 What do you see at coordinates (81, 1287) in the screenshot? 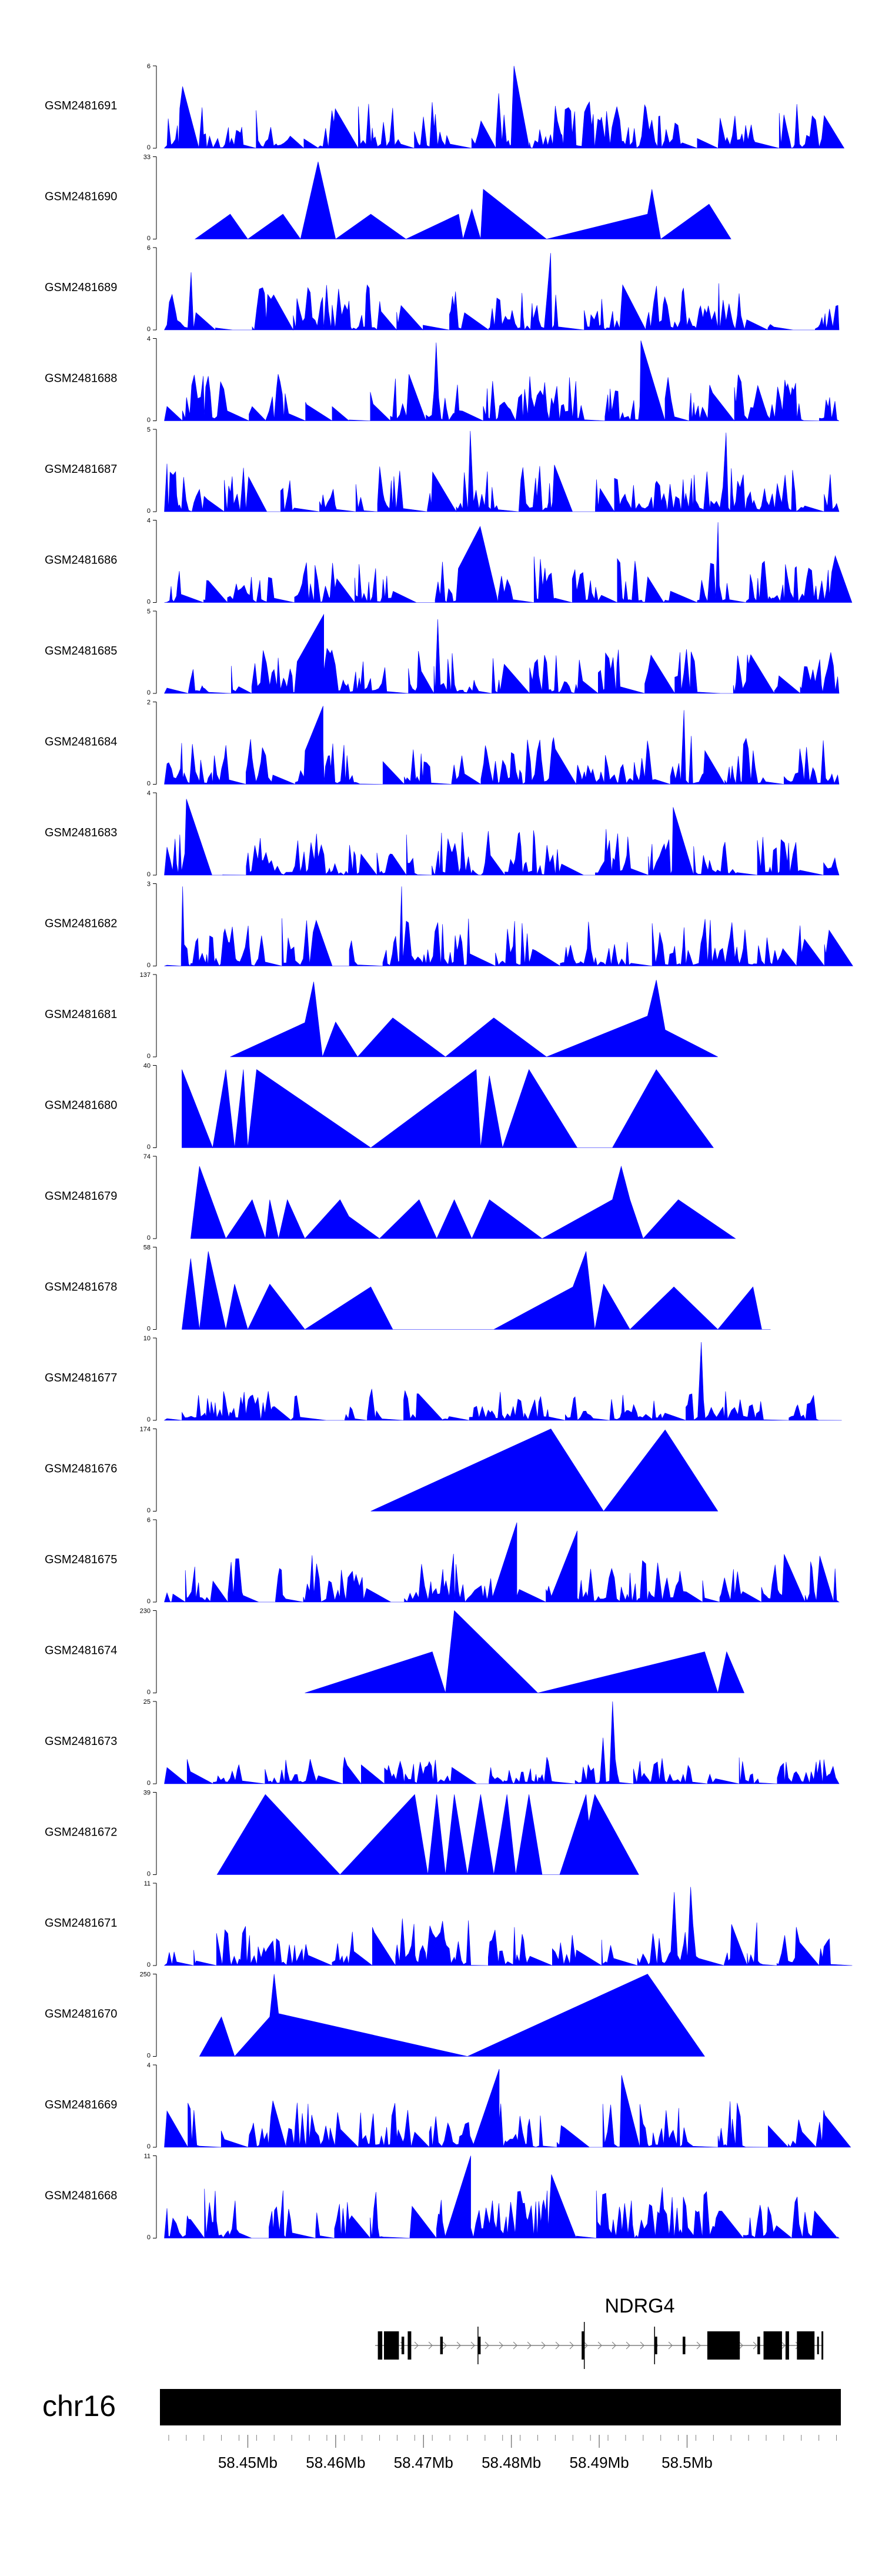
I see `track-label: GSM2481678` at bounding box center [81, 1287].